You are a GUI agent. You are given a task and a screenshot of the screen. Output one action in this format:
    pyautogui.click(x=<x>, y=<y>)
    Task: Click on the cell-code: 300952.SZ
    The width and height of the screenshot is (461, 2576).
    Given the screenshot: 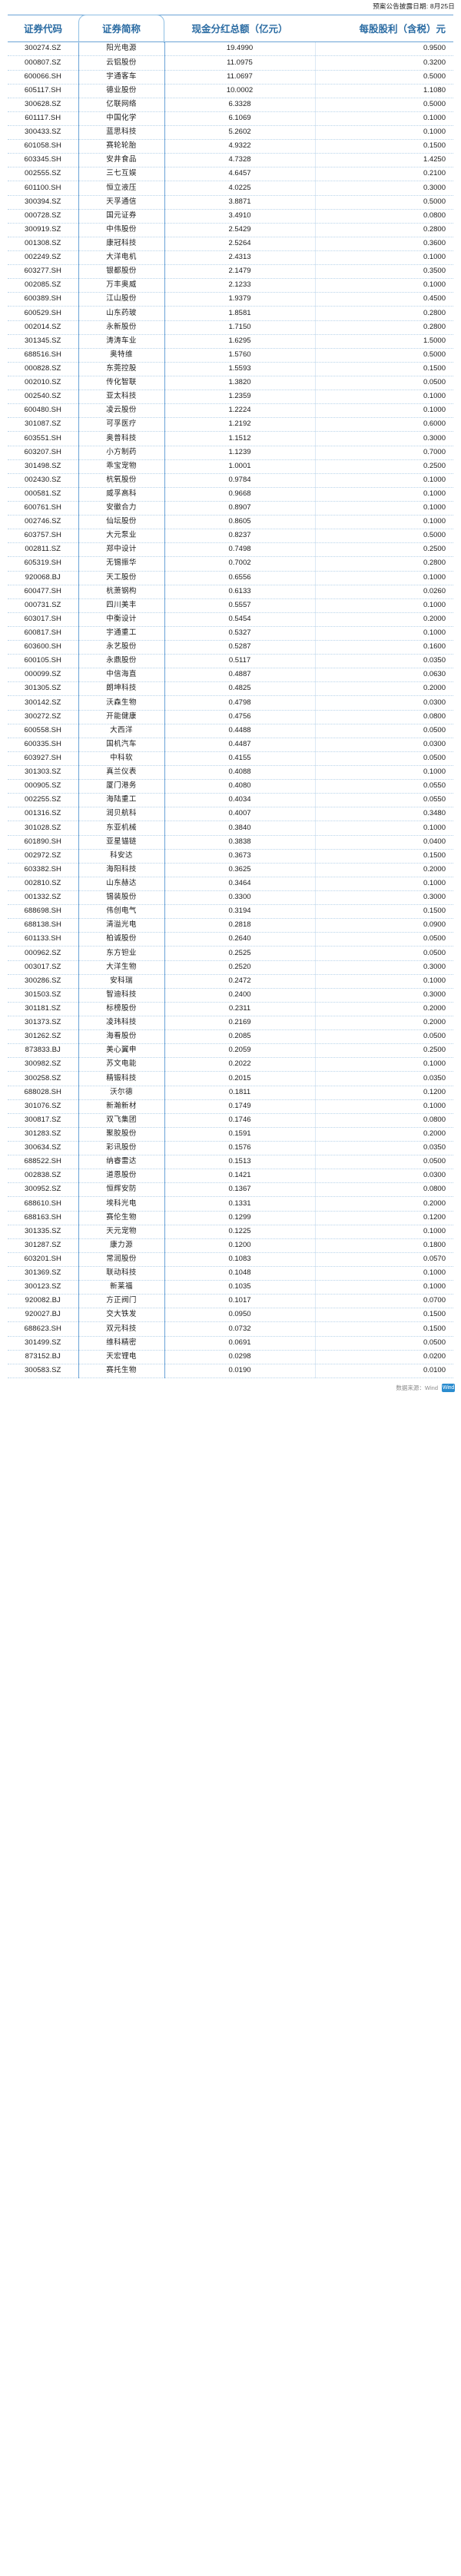 What is the action you would take?
    pyautogui.click(x=43, y=1190)
    